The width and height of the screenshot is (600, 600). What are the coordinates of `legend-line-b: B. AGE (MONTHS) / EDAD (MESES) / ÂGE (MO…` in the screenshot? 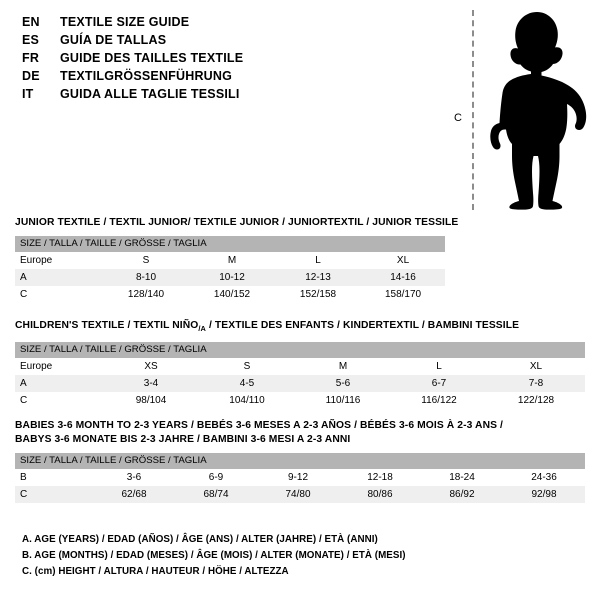 It's located at (214, 555).